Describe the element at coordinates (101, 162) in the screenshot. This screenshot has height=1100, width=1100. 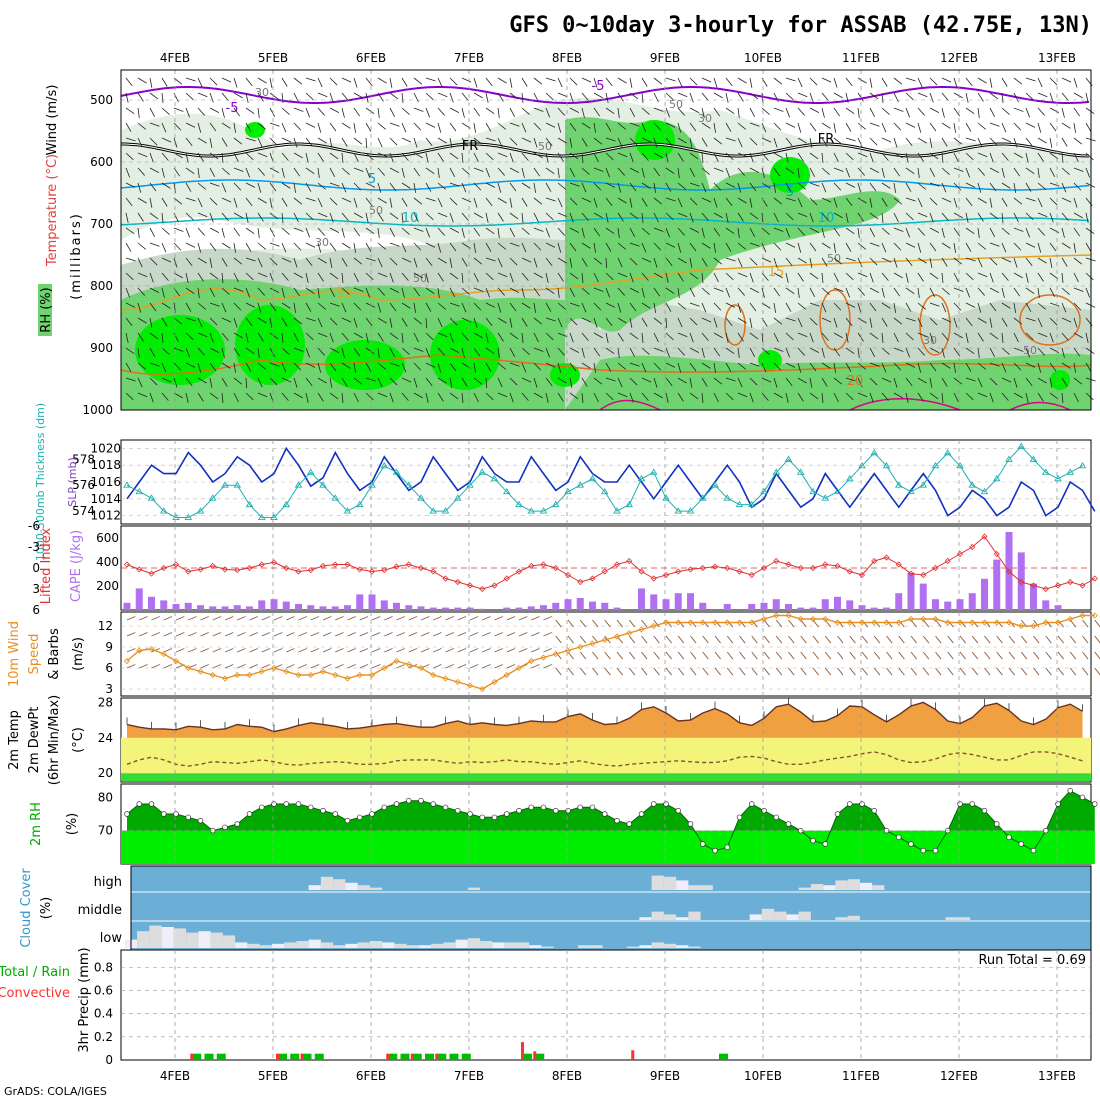
I see `pressure-tick: 600` at that location.